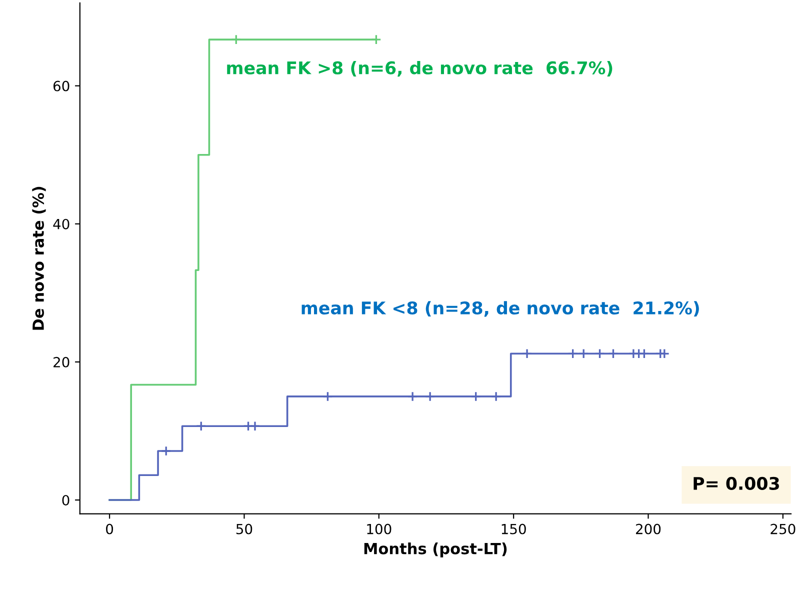  I want to click on x-tick-label: 100, so click(379, 529).